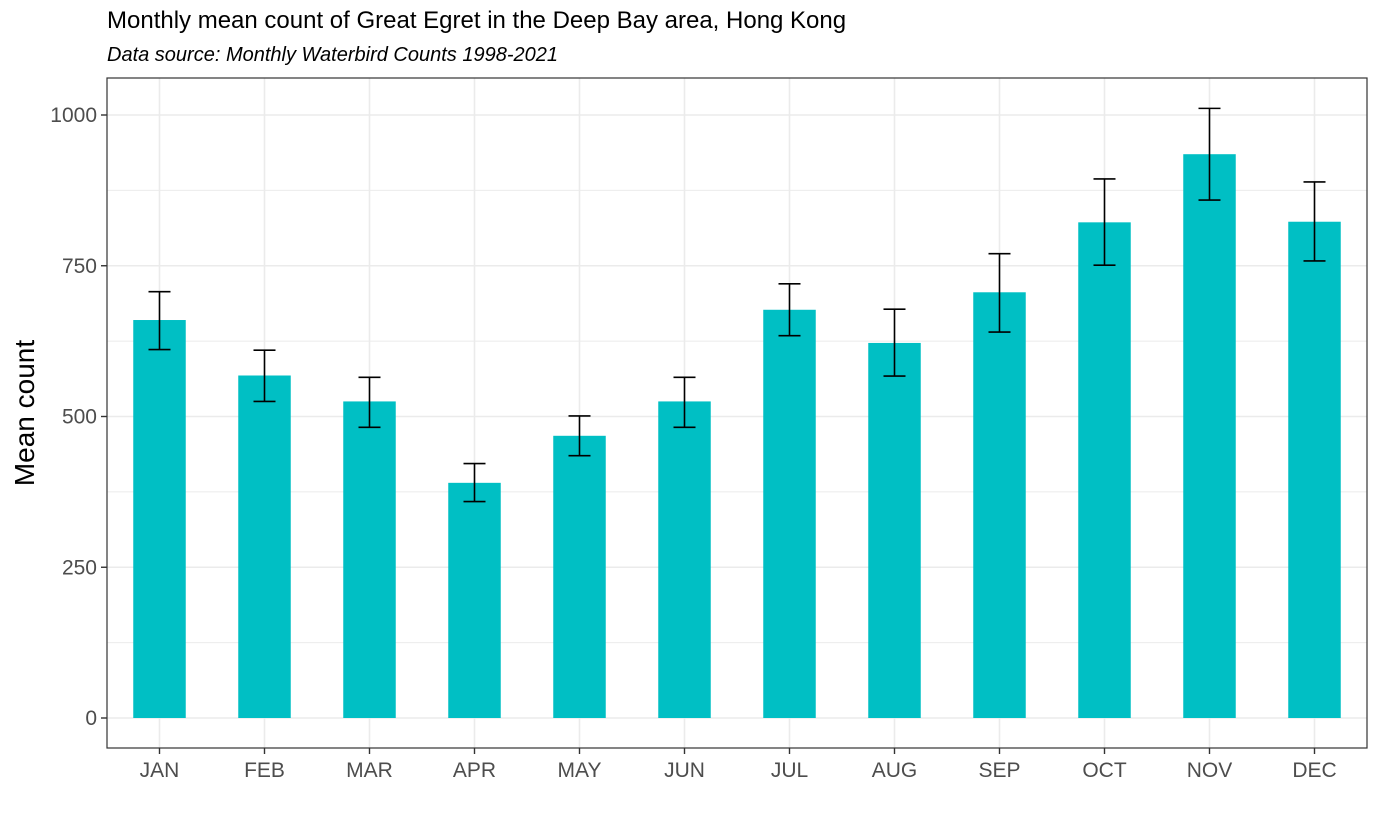  Describe the element at coordinates (1314, 770) in the screenshot. I see `x-tick-label: DEC` at that location.